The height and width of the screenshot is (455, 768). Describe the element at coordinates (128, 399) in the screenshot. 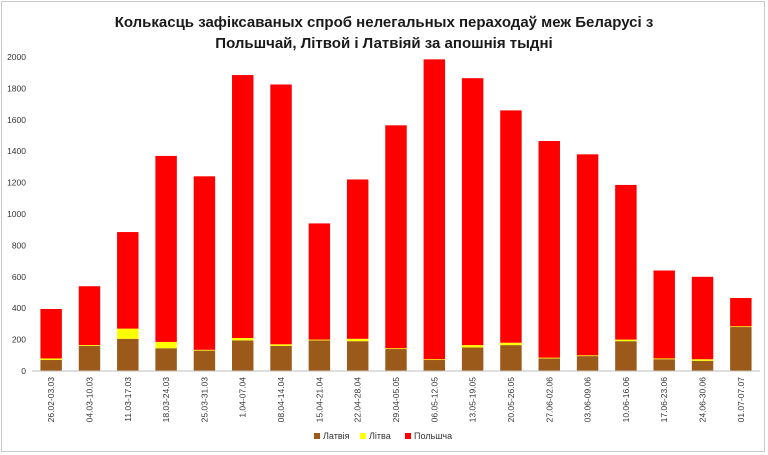

I see `x-tick-label: 11.03-17.03` at that location.